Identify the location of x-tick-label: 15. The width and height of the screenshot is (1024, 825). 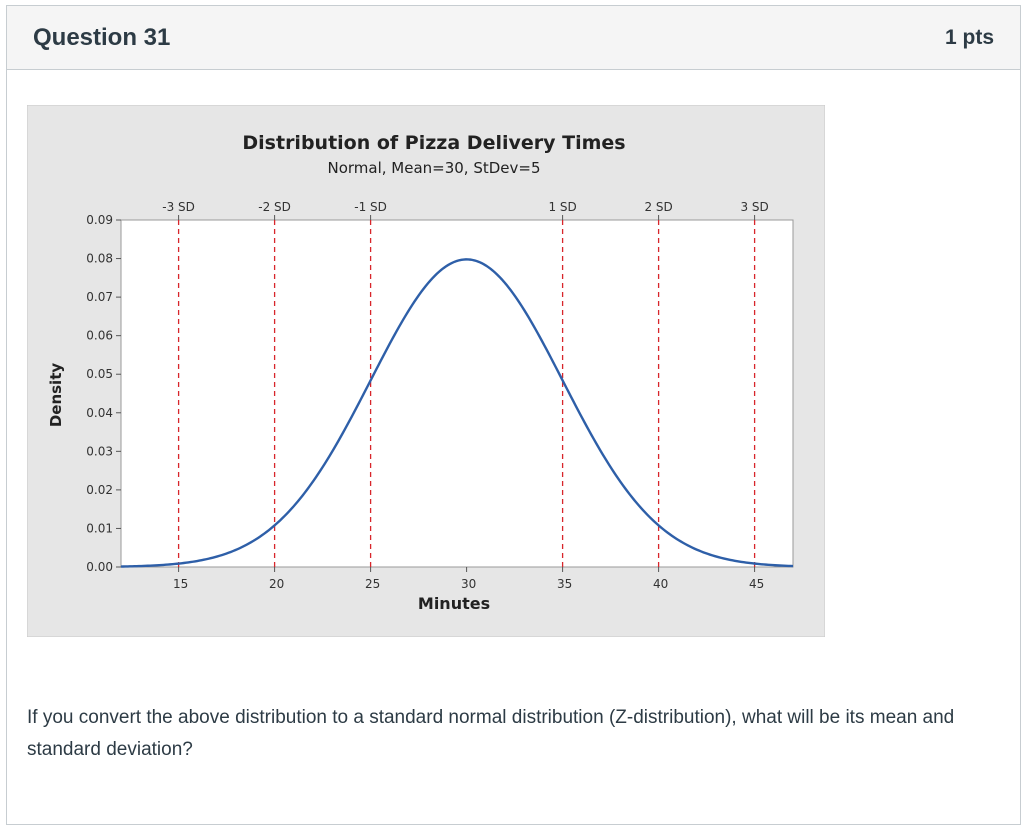
(180, 584).